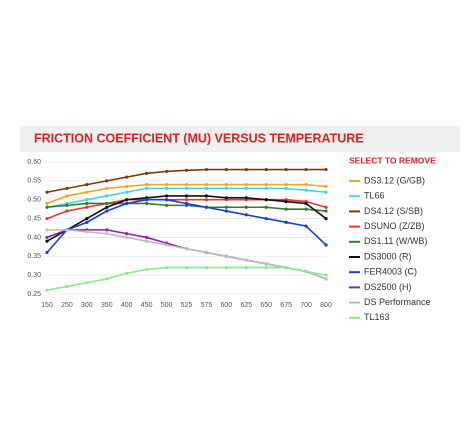 This screenshot has width=470, height=445. What do you see at coordinates (390, 272) in the screenshot?
I see `legend-entry: FER4003 (C)` at bounding box center [390, 272].